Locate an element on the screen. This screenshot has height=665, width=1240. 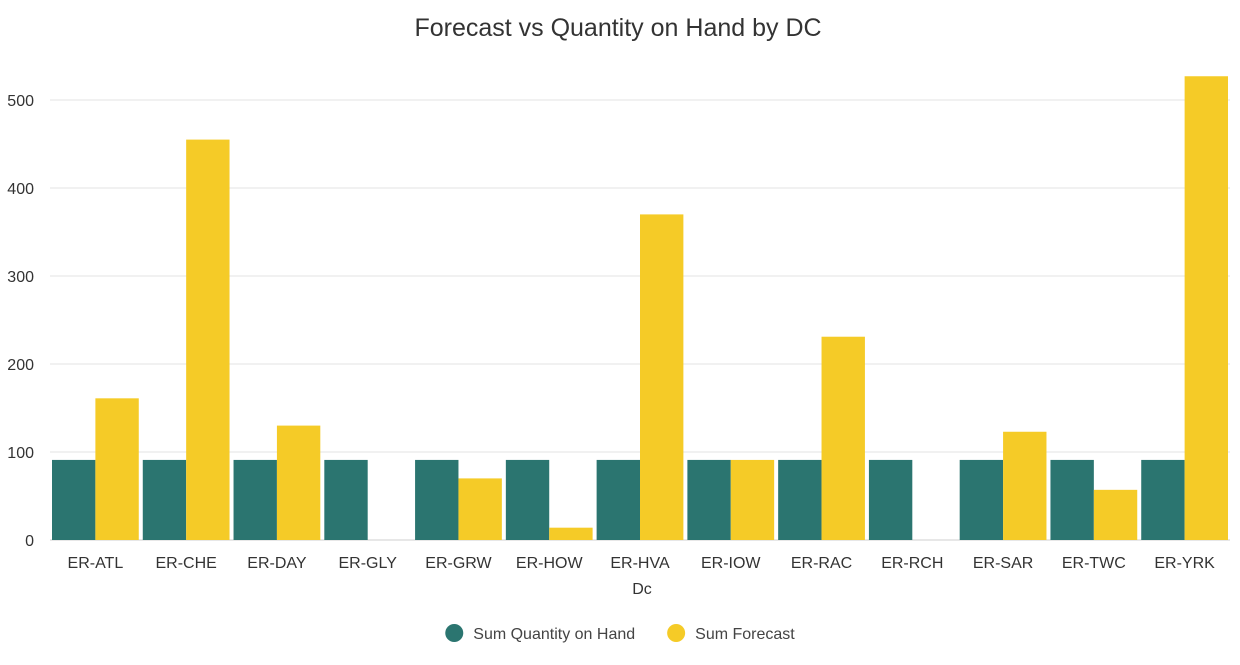
x-tick-label: ER-YRK is located at coordinates (1184, 563).